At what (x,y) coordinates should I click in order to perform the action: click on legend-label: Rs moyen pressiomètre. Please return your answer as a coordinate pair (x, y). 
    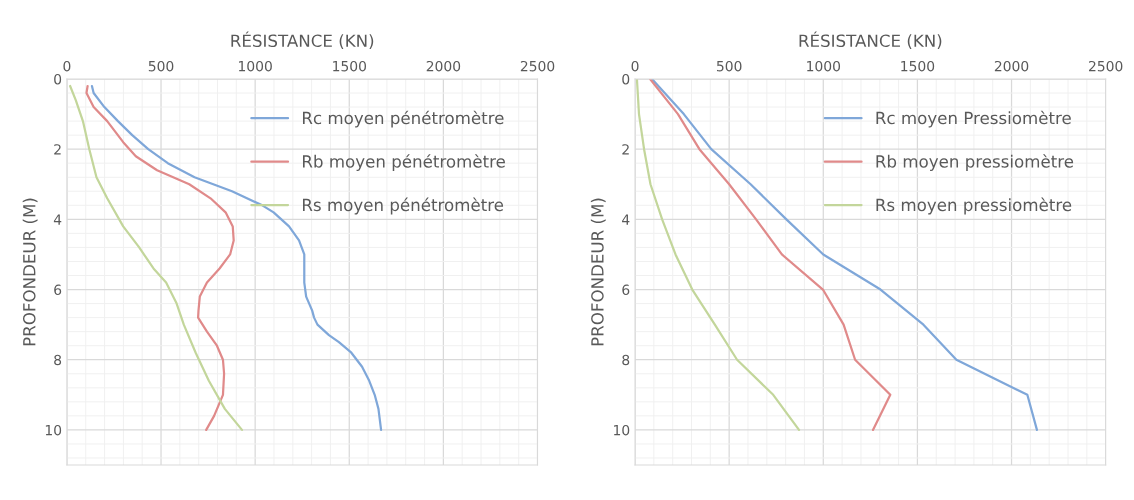
    Looking at the image, I should click on (974, 206).